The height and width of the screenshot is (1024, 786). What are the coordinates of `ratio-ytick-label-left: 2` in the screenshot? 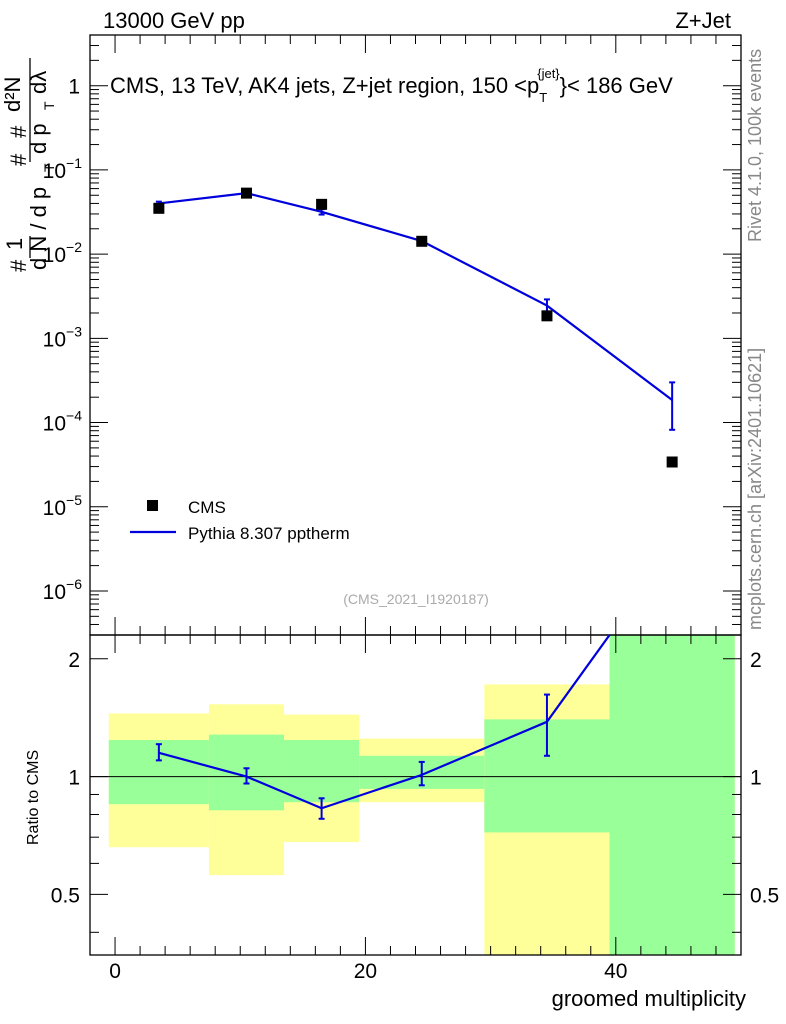 It's located at (74, 660).